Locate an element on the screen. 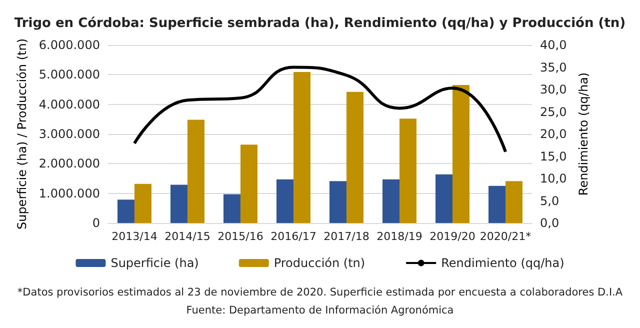 The height and width of the screenshot is (328, 640). x-tick-label: 2019/20 is located at coordinates (453, 236).